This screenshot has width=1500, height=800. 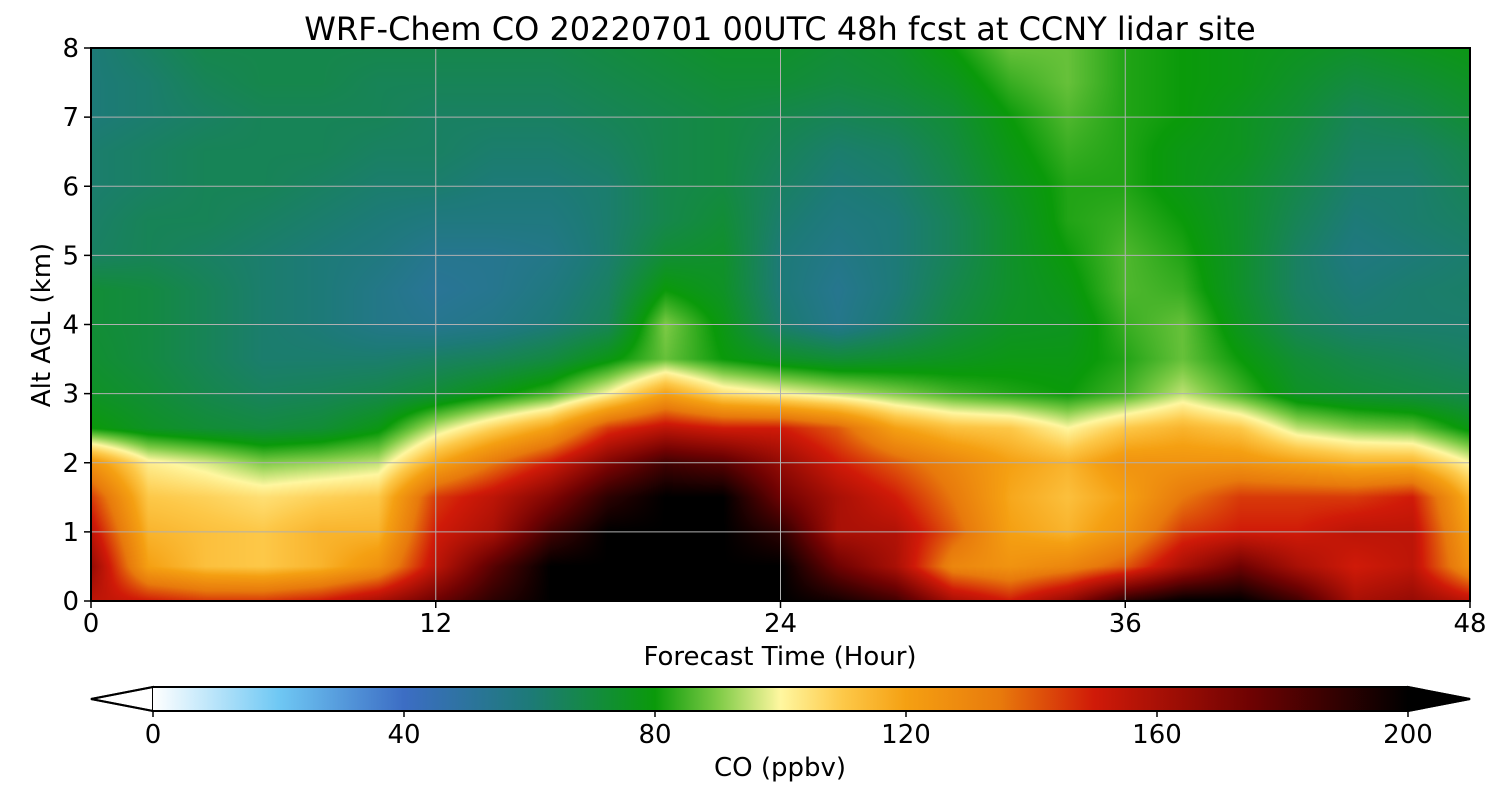 What do you see at coordinates (403, 735) in the screenshot?
I see `colorbar-tick-label: 40` at bounding box center [403, 735].